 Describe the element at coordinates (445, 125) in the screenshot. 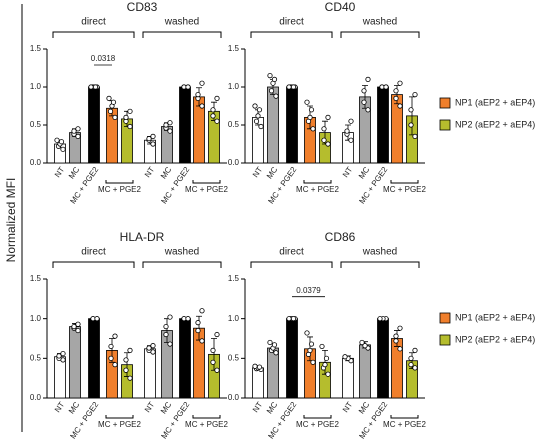

I see `legend-swatch` at that location.